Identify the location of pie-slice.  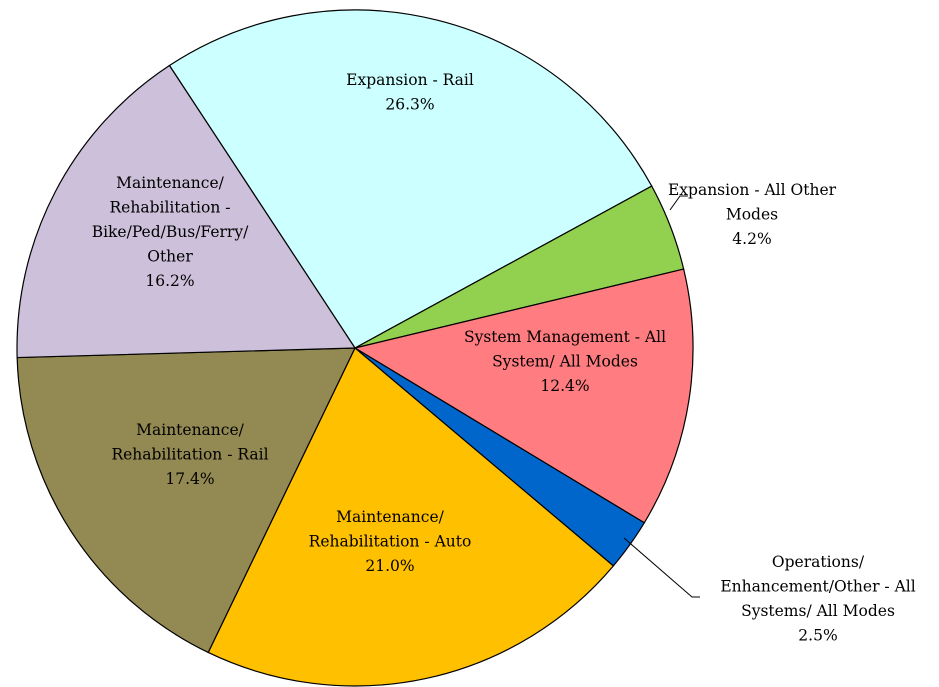
(523, 396).